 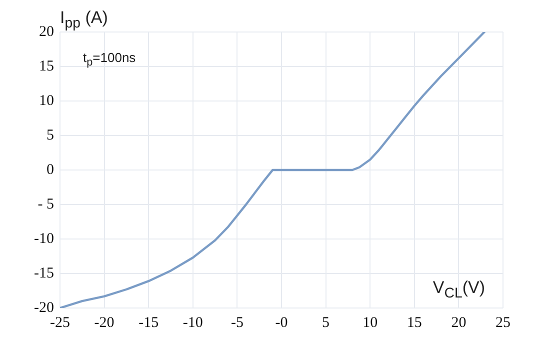 I want to click on y-tick-label: 0, so click(x=50, y=170).